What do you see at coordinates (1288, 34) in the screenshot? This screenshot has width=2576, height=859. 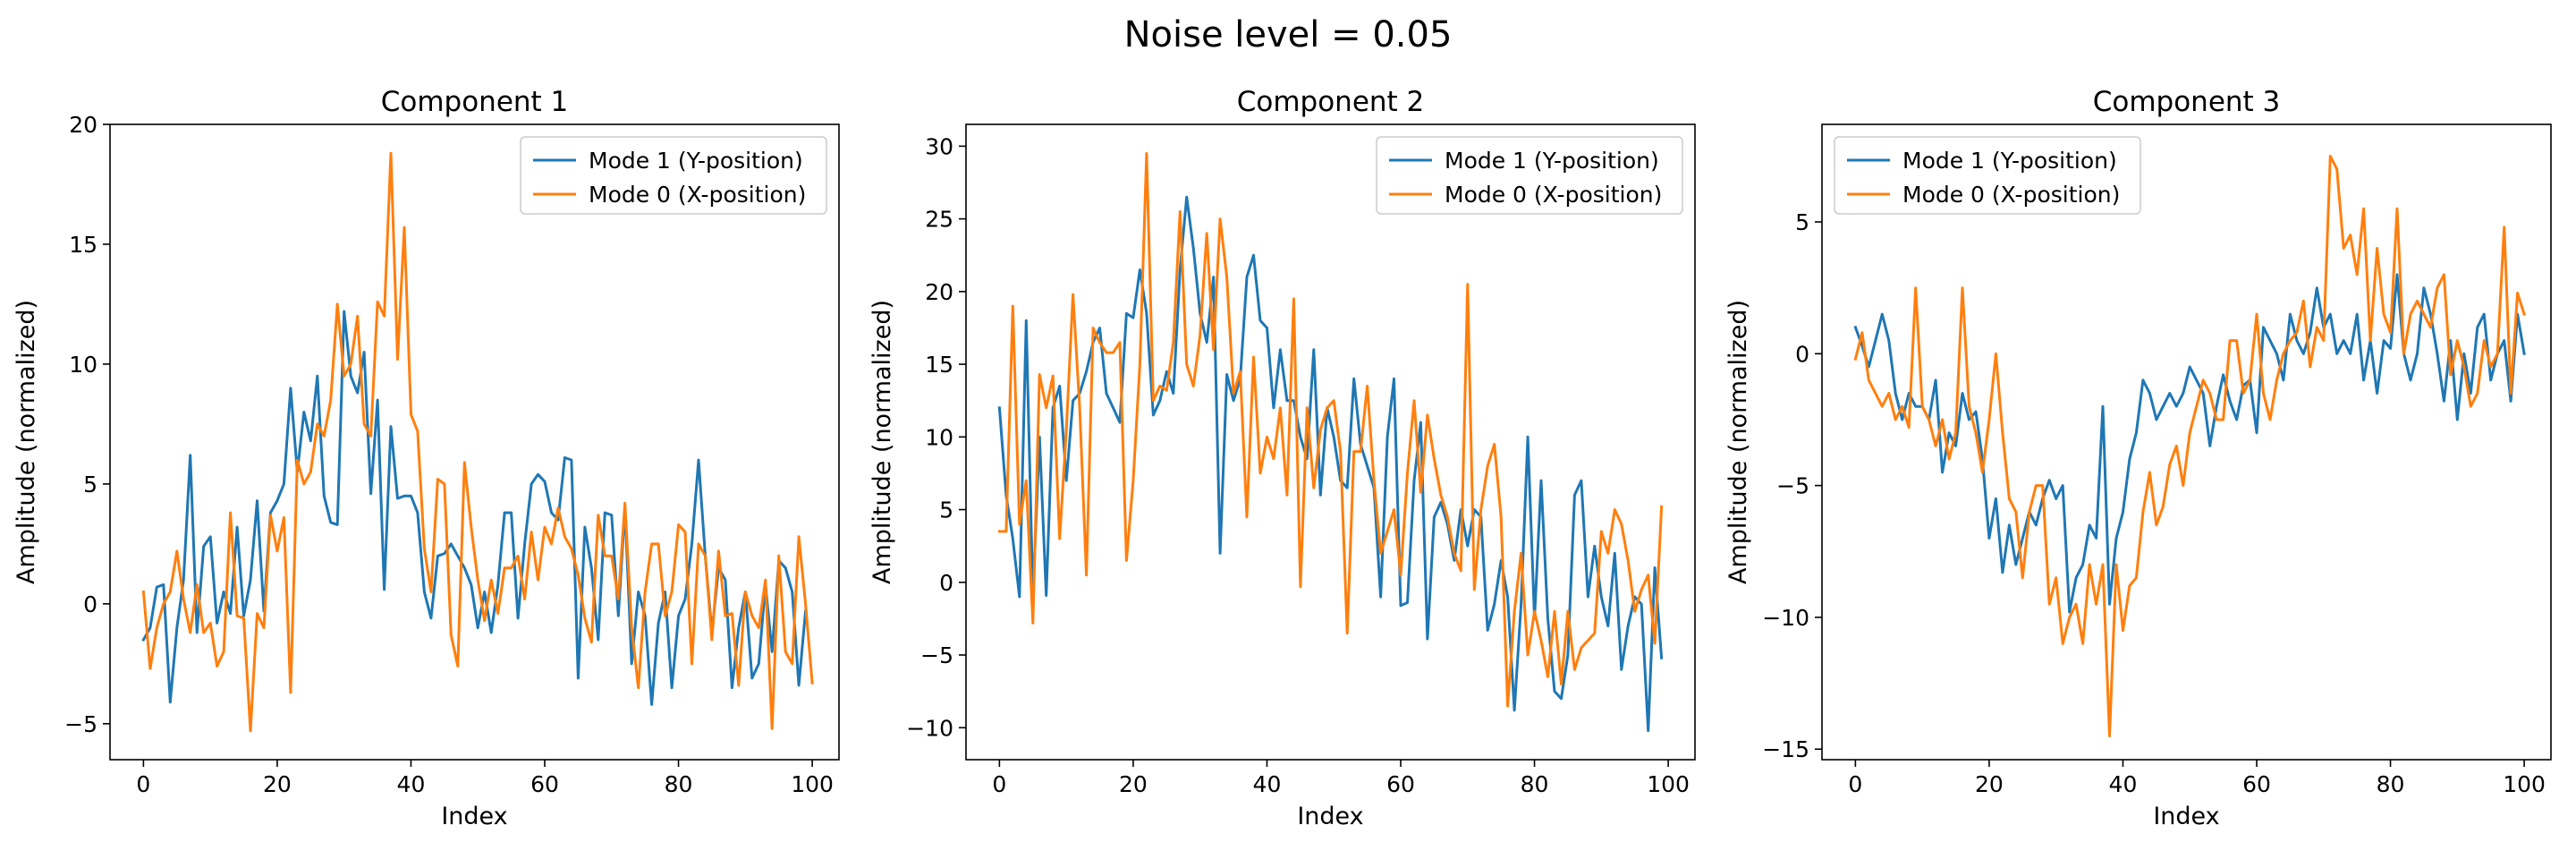 I see `figure-suptitle: Noise level = 0.05` at bounding box center [1288, 34].